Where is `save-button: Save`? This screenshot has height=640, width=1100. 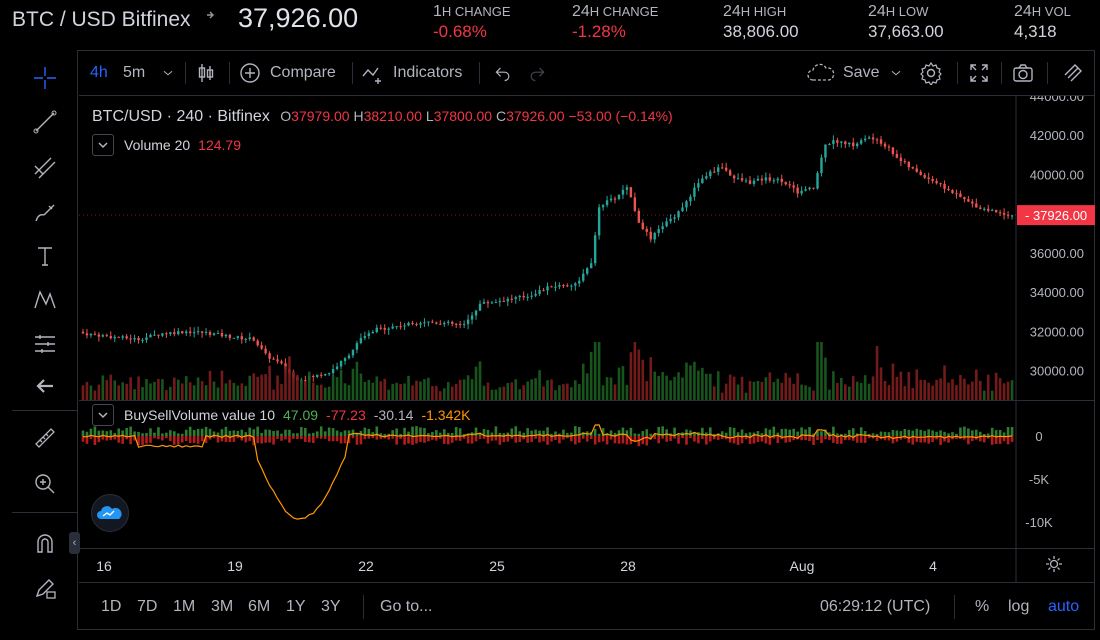
save-button: Save is located at coordinates (842, 73).